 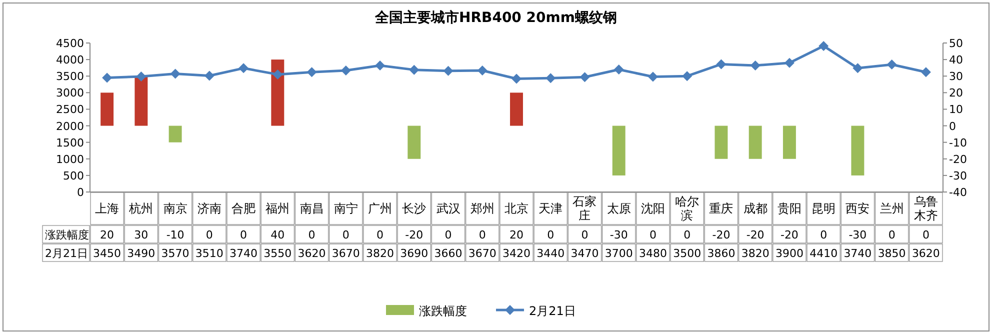 I want to click on x-tick-label: 重庆, so click(x=721, y=209).